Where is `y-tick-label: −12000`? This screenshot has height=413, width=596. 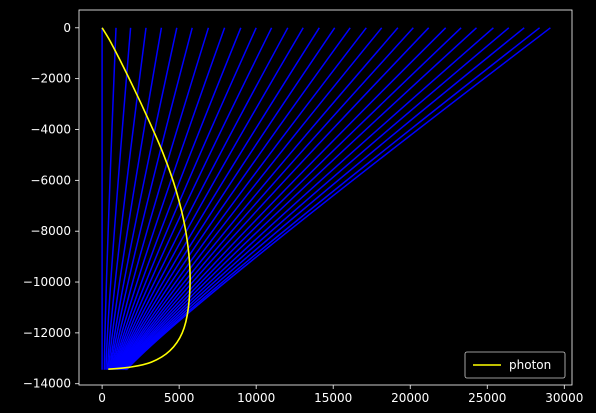
y-tick-label: −12000 is located at coordinates (47, 333).